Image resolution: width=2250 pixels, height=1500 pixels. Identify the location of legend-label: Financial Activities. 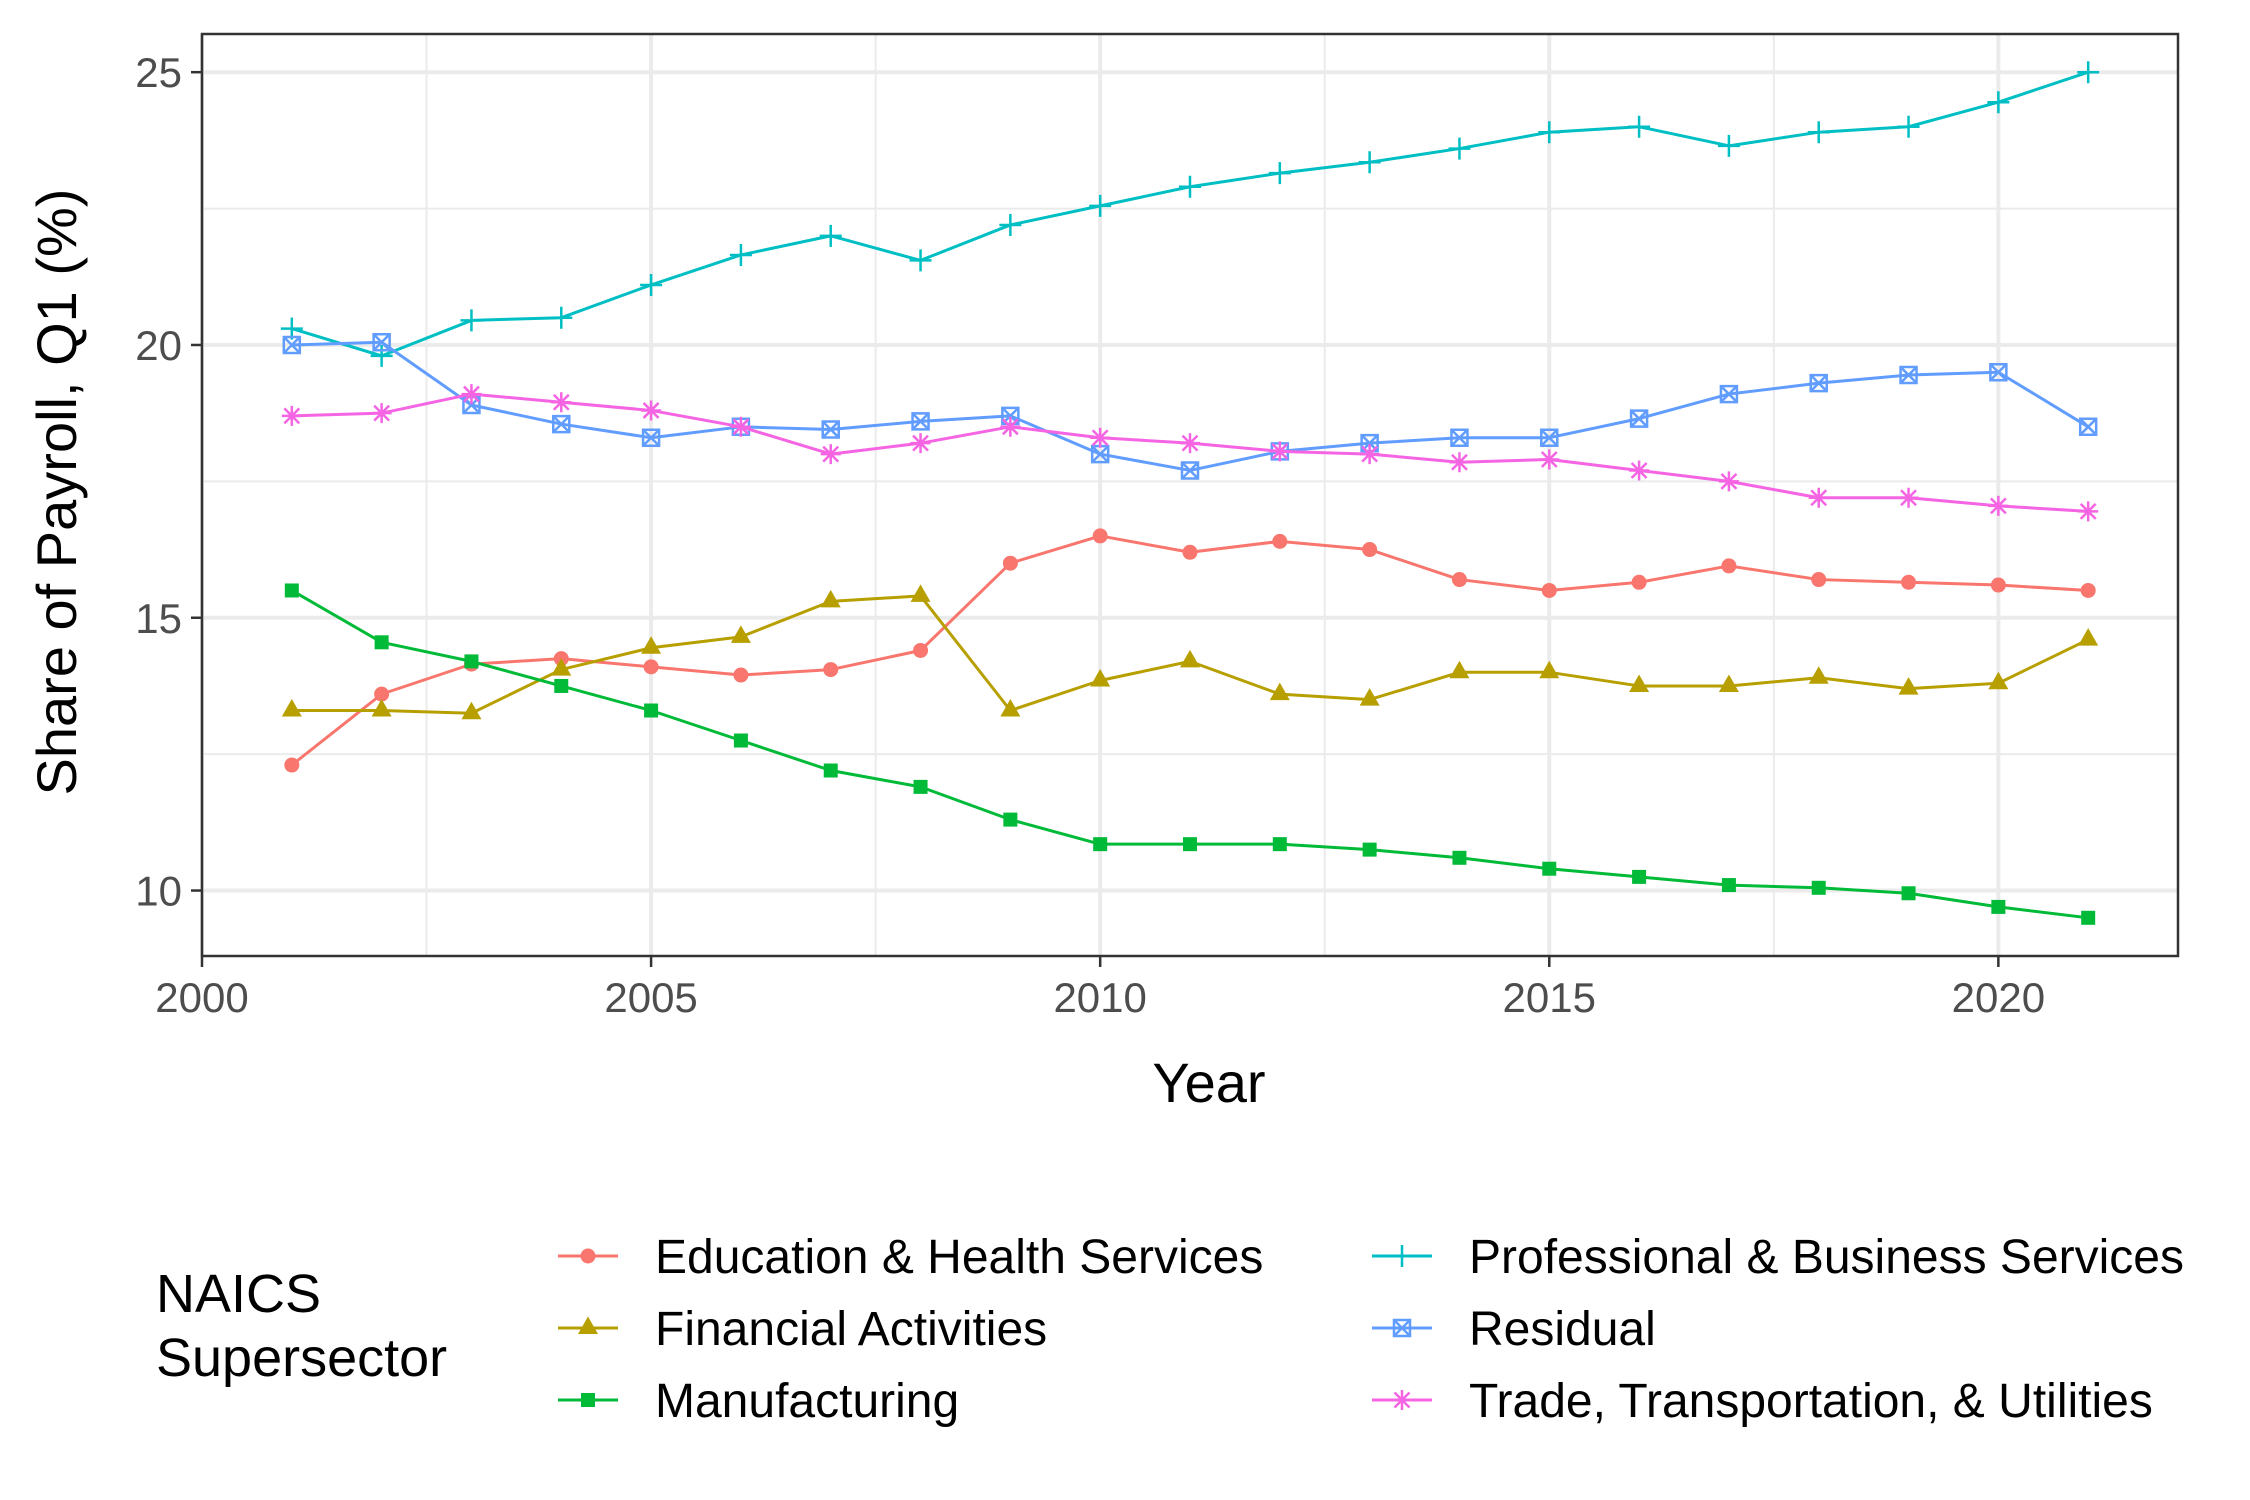
(851, 1329).